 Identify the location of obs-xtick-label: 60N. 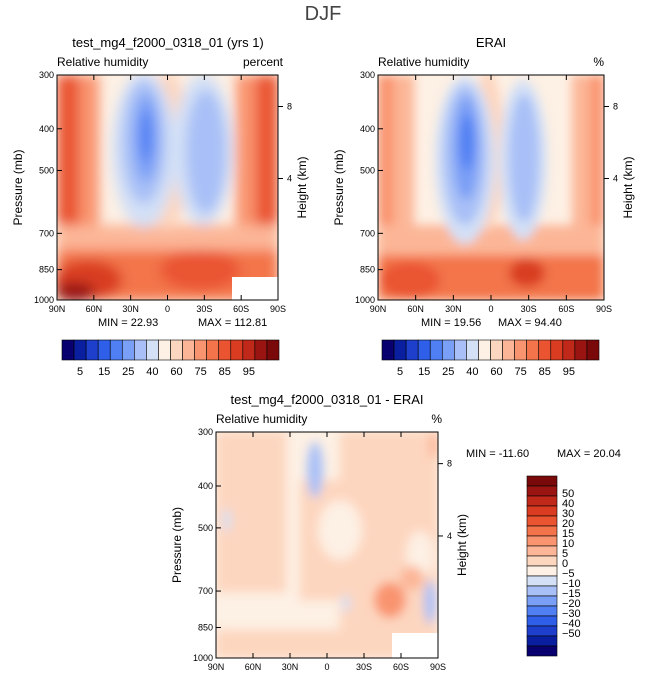
(415, 309).